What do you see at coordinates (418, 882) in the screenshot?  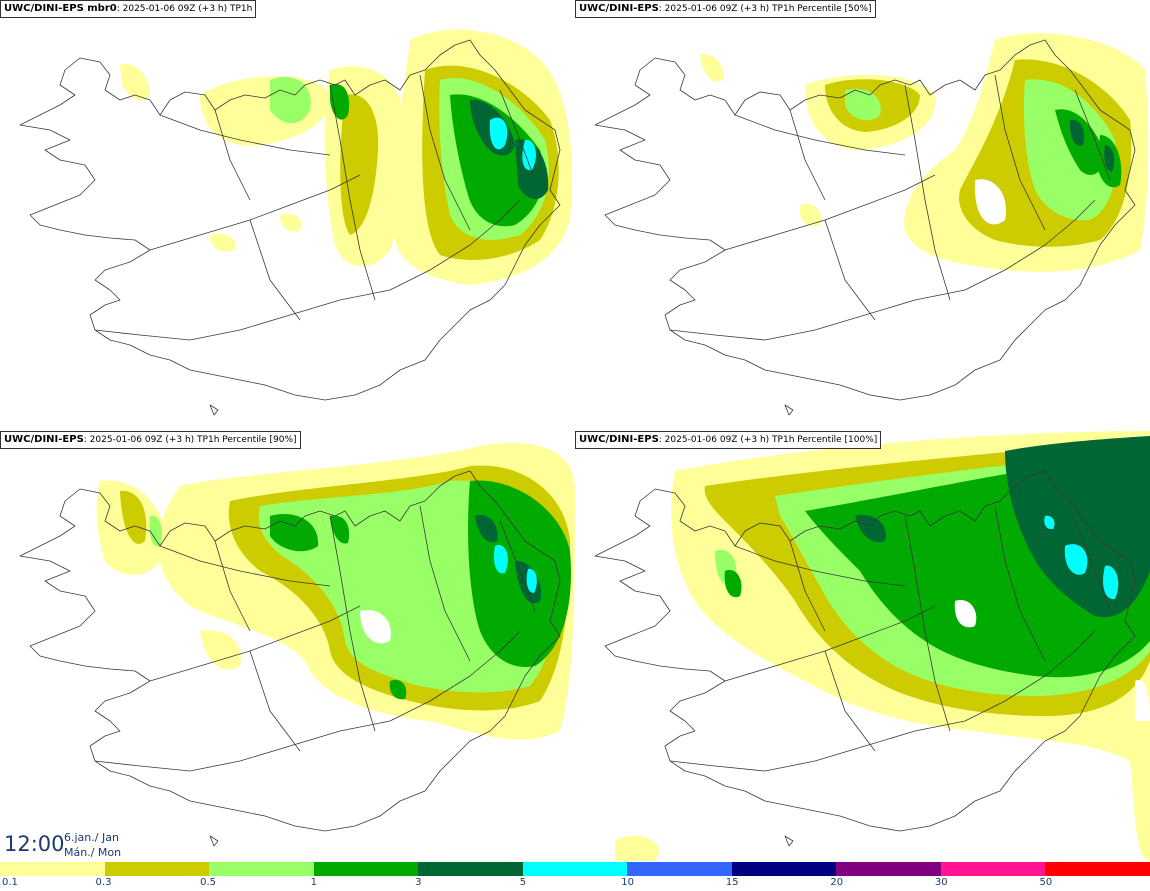 I see `legend-label: 3` at bounding box center [418, 882].